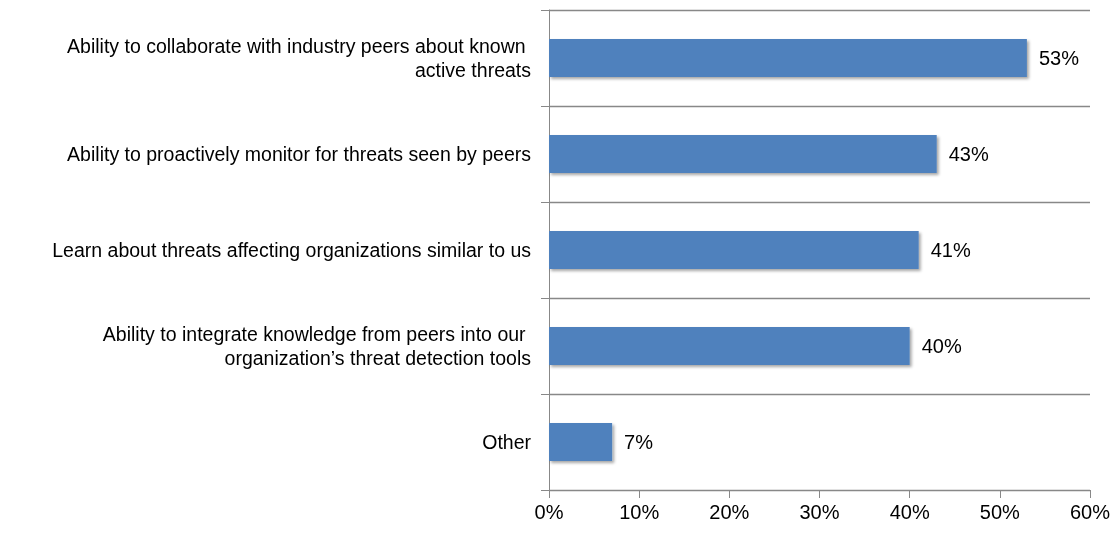  Describe the element at coordinates (1000, 512) in the screenshot. I see `x-tick-label: 50%` at that location.